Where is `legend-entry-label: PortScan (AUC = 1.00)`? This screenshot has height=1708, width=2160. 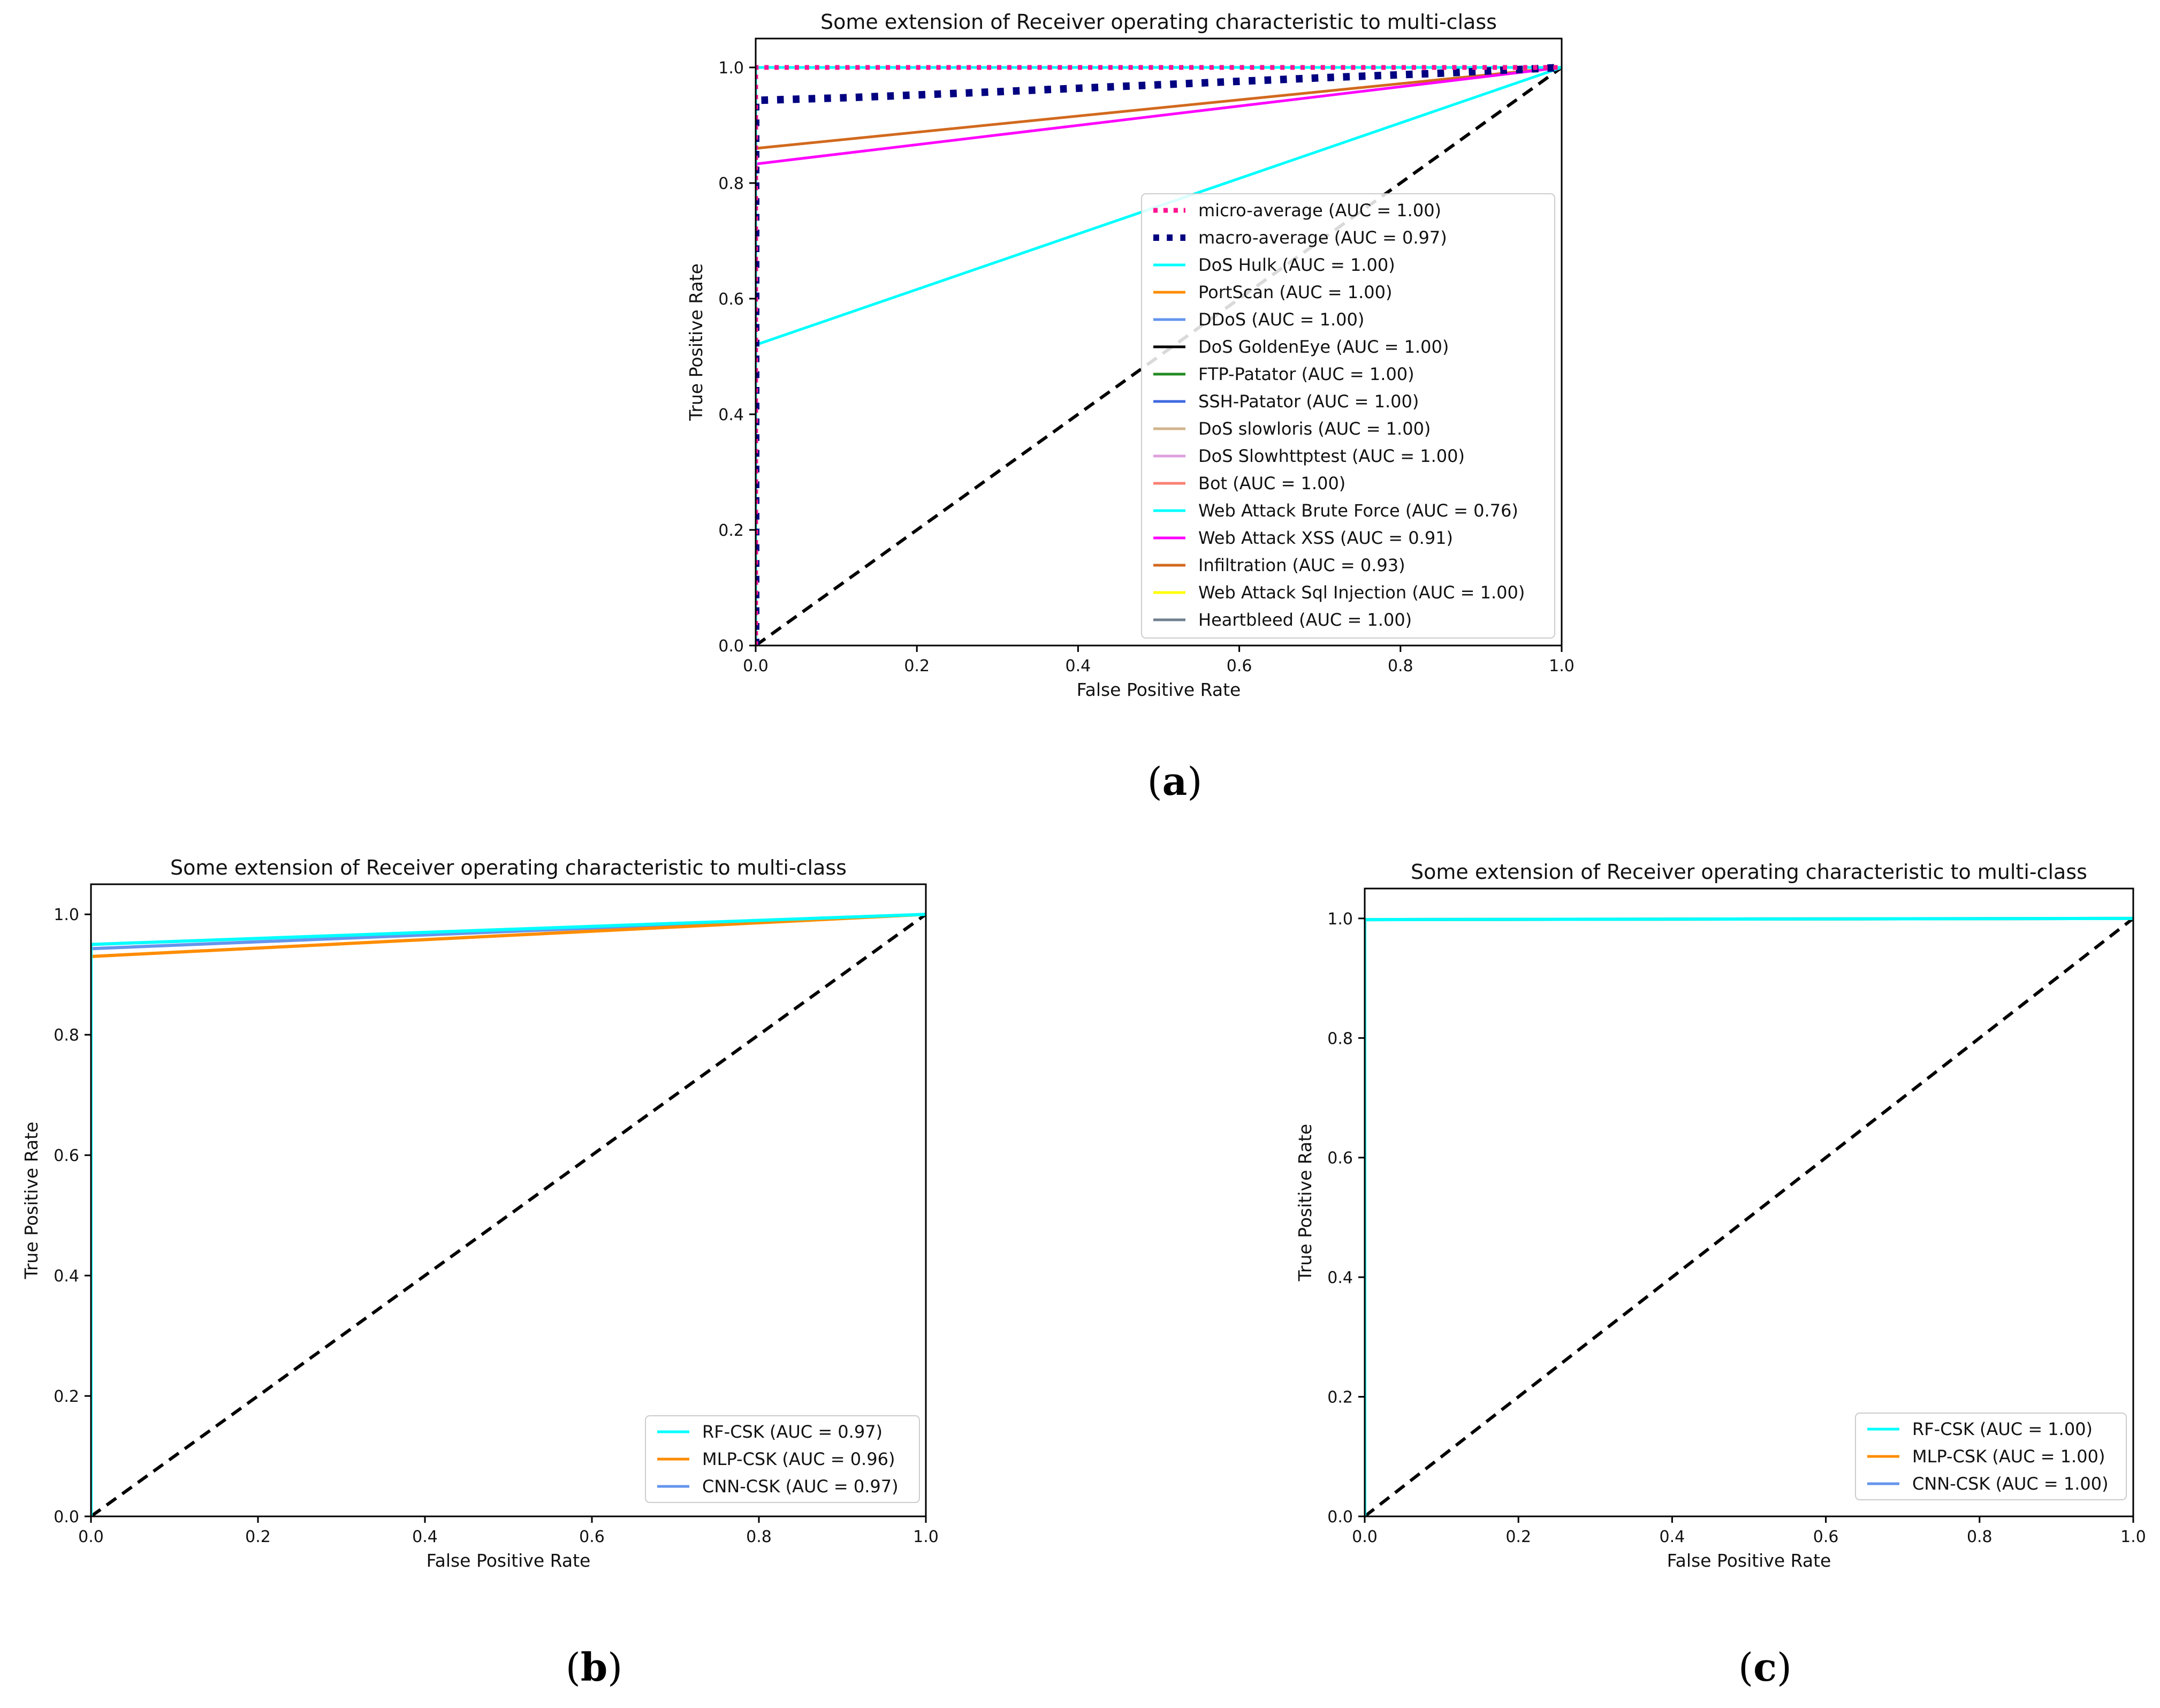
legend-entry-label: PortScan (AUC = 1.00) is located at coordinates (1295, 292).